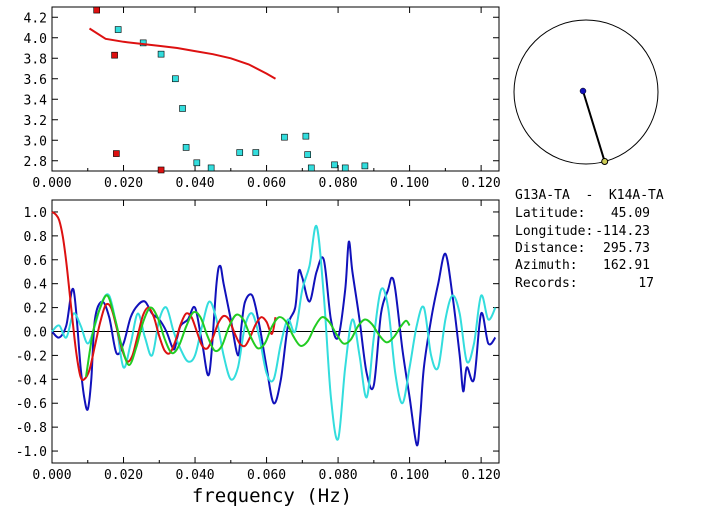  I want to click on x-axis-label: frequency (Hz), so click(272, 496).